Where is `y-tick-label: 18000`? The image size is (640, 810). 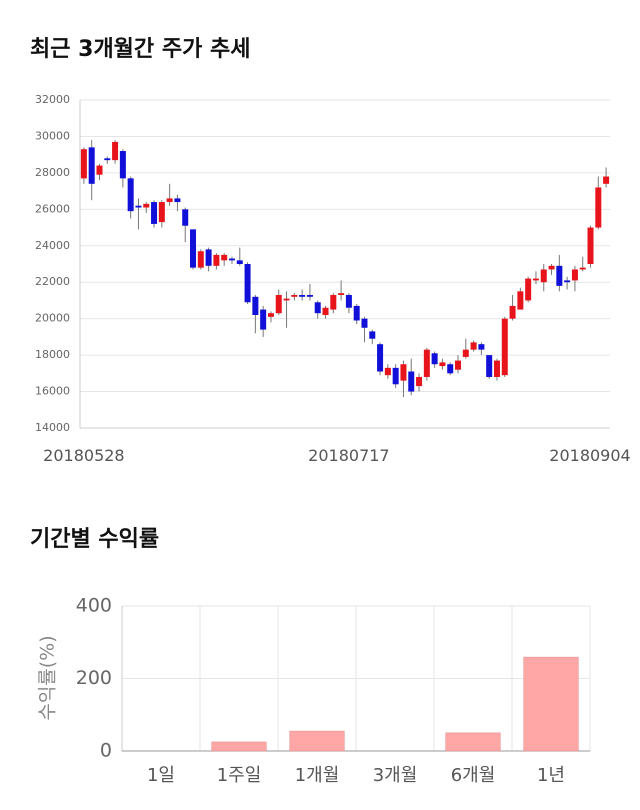
y-tick-label: 18000 is located at coordinates (52, 354).